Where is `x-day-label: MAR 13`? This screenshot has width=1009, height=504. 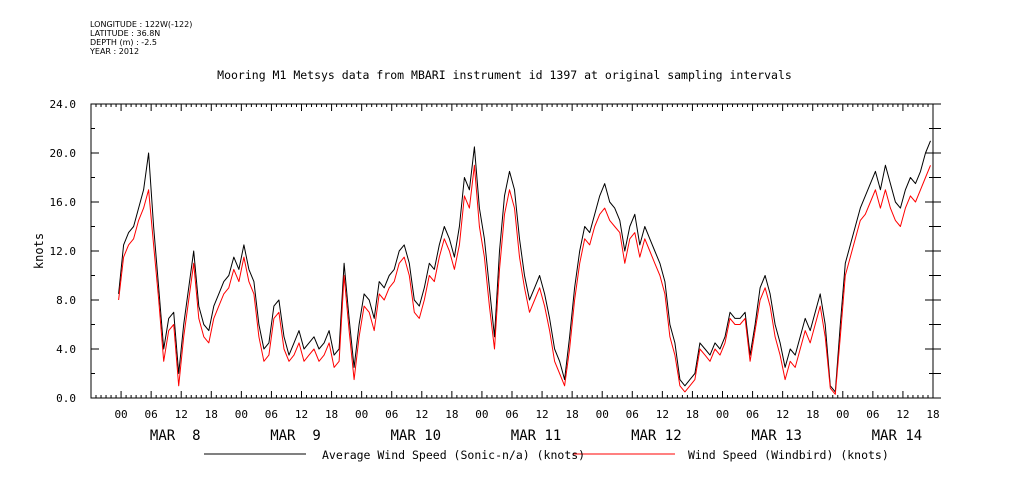
x-day-label: MAR 13 is located at coordinates (776, 436).